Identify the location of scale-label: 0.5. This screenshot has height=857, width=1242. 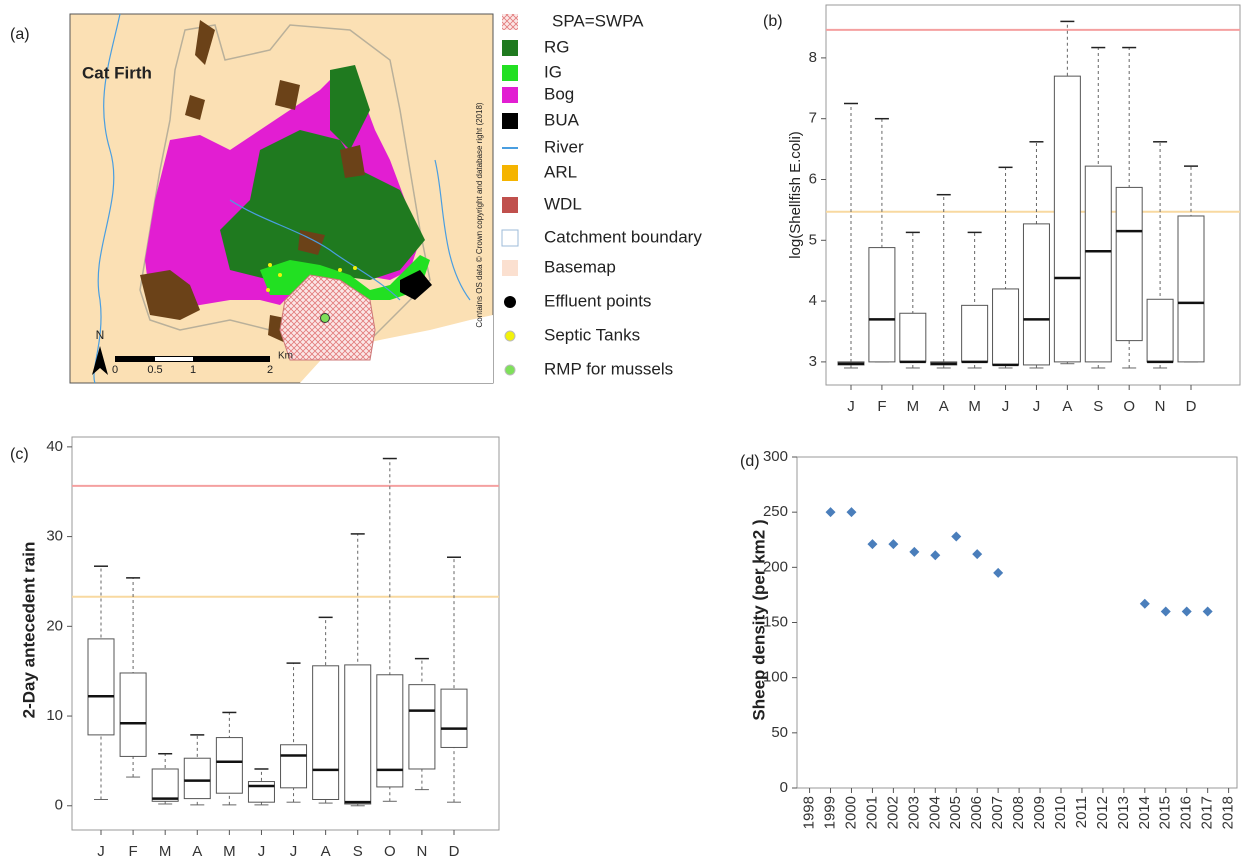
(154, 370).